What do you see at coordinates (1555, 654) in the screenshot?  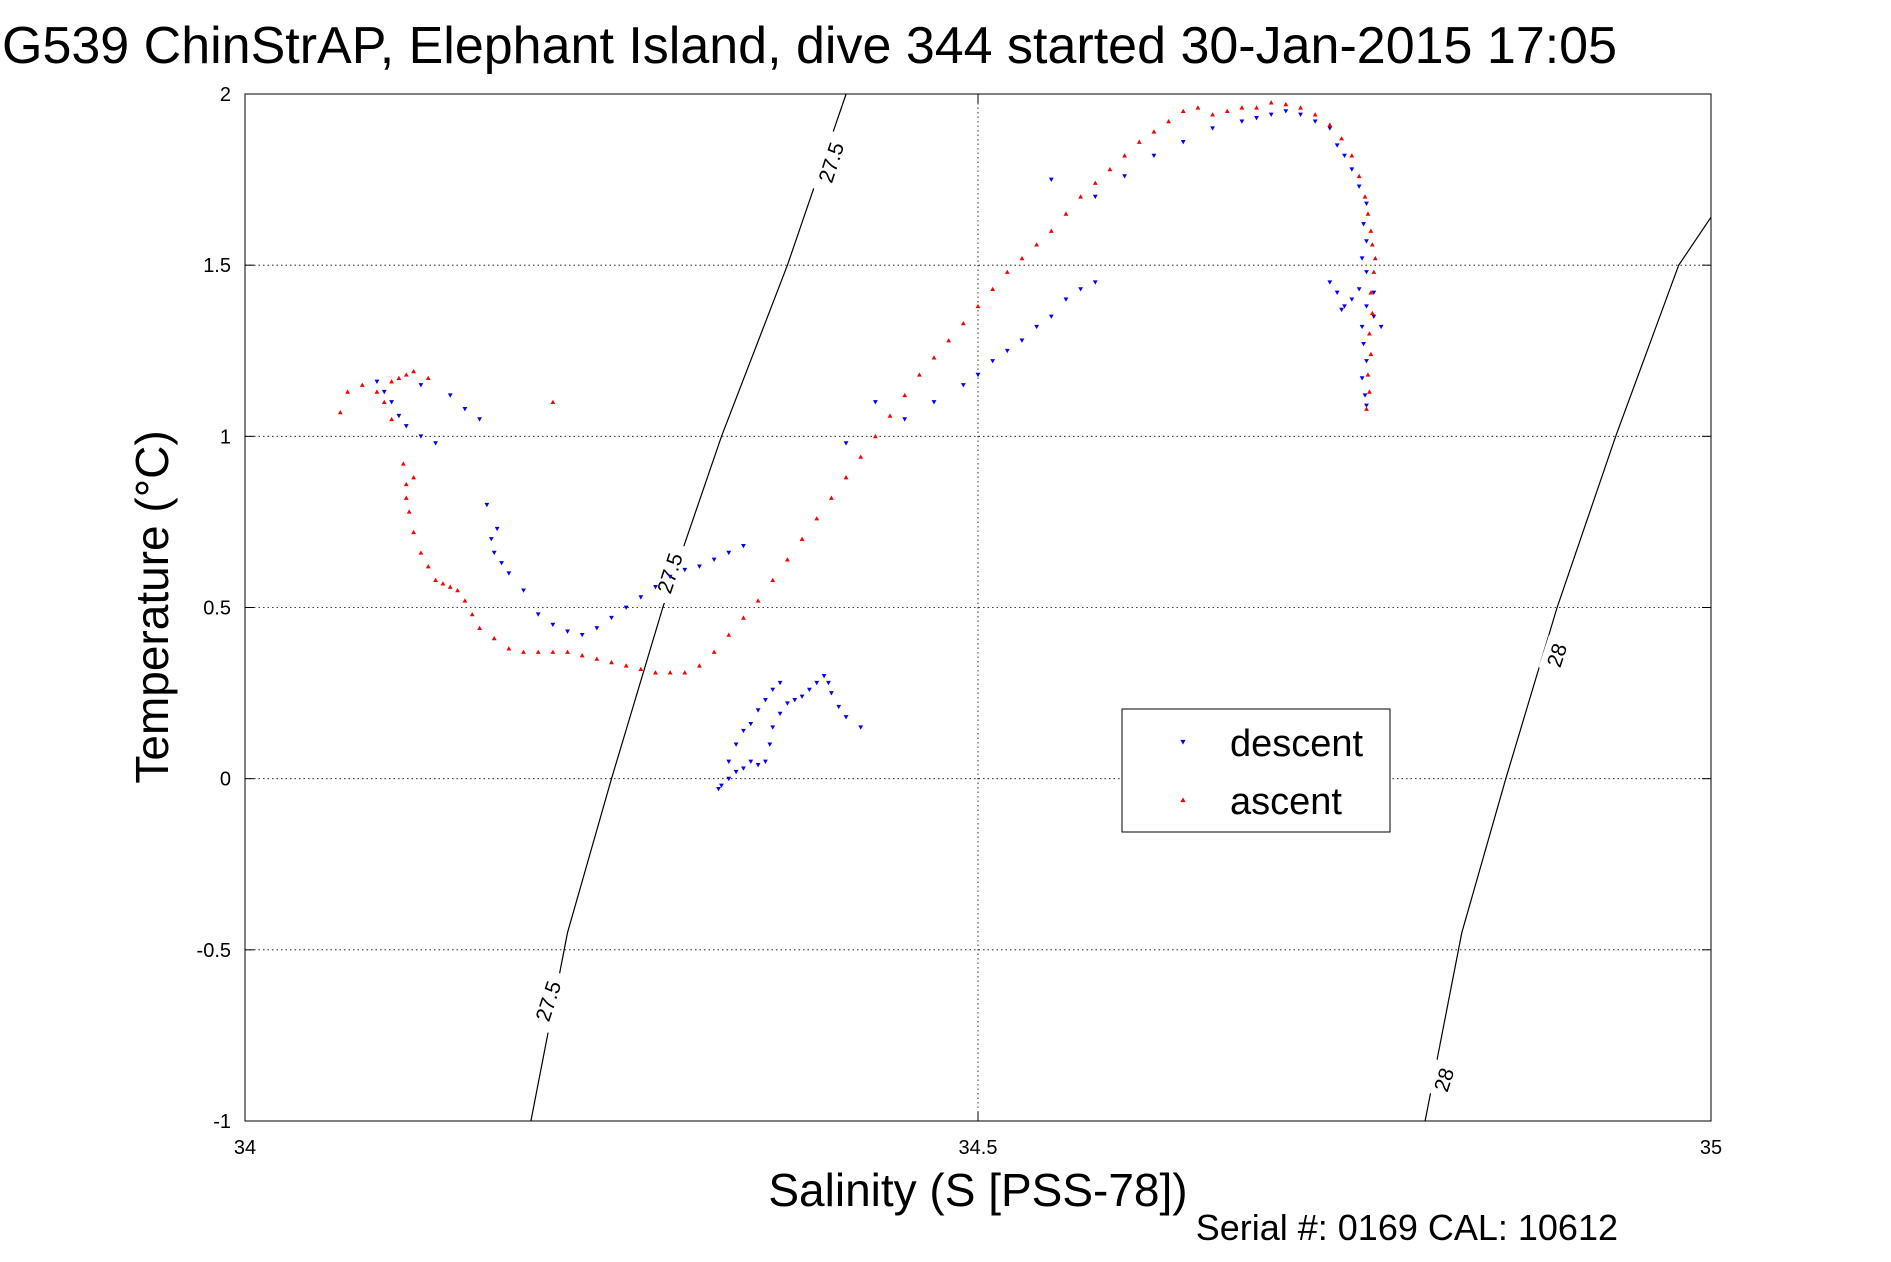 I see `contour-label: 28` at bounding box center [1555, 654].